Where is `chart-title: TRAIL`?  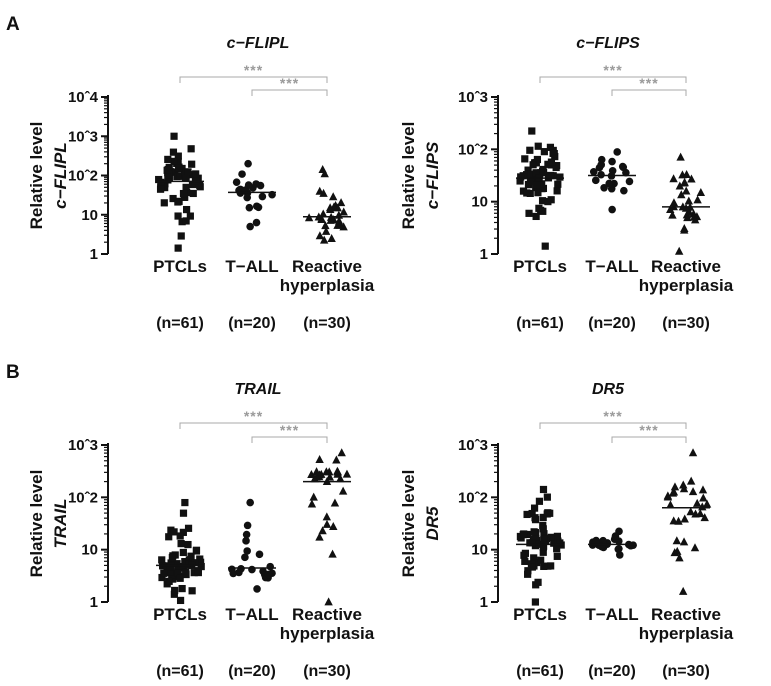 chart-title: TRAIL is located at coordinates (257, 389).